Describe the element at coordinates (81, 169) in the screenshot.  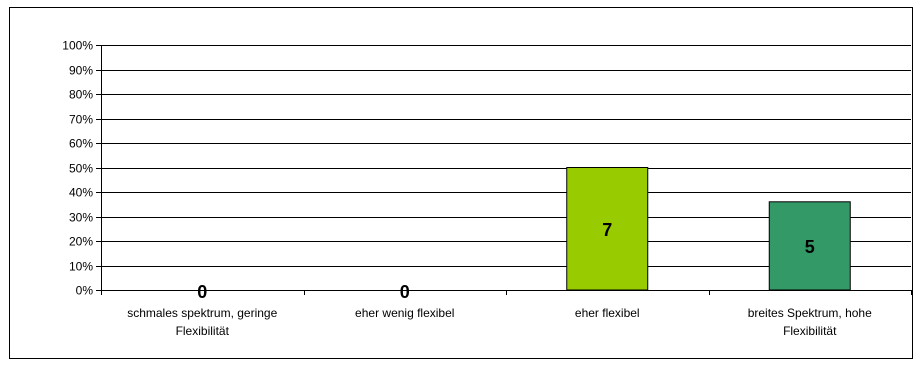
I see `y-tick-label: 50%` at that location.